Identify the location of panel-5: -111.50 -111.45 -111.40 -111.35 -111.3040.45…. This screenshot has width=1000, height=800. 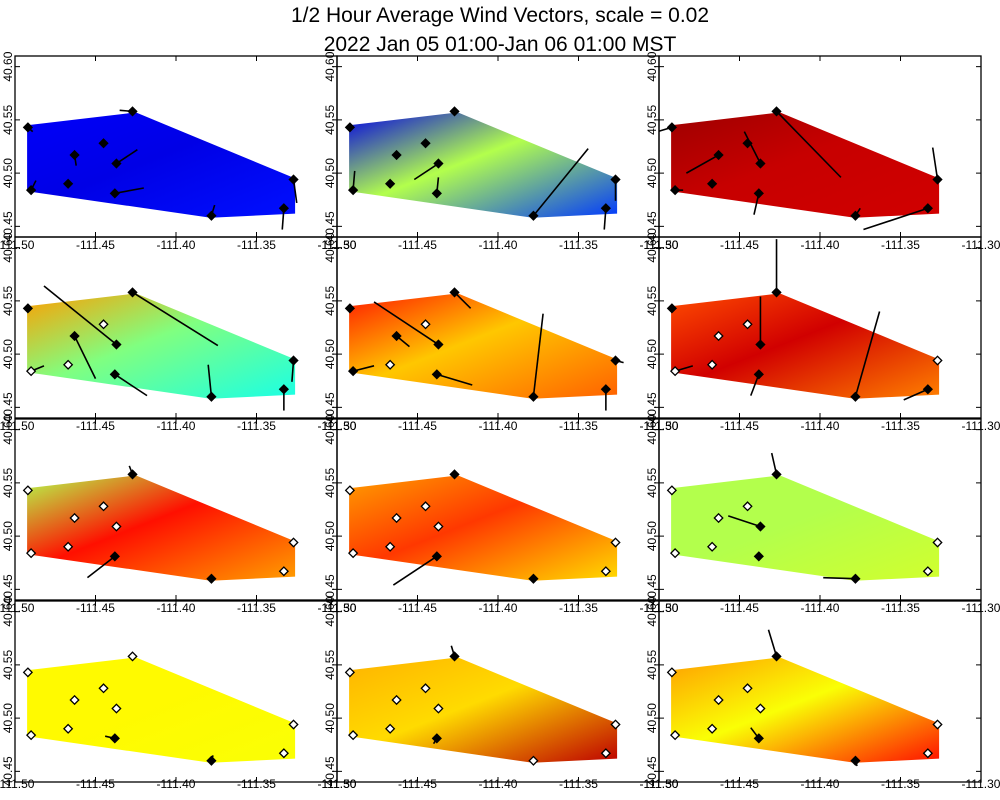
(498, 332).